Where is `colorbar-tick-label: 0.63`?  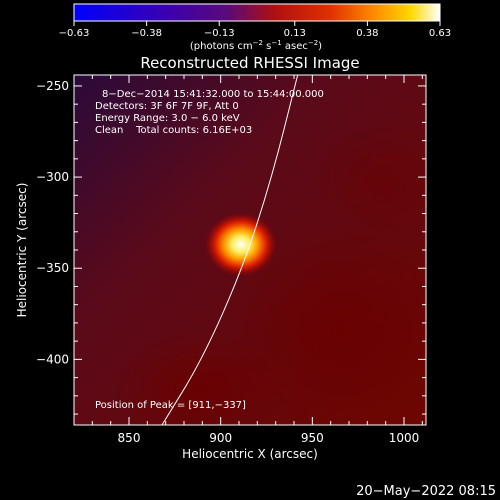 colorbar-tick-label: 0.63 is located at coordinates (440, 33).